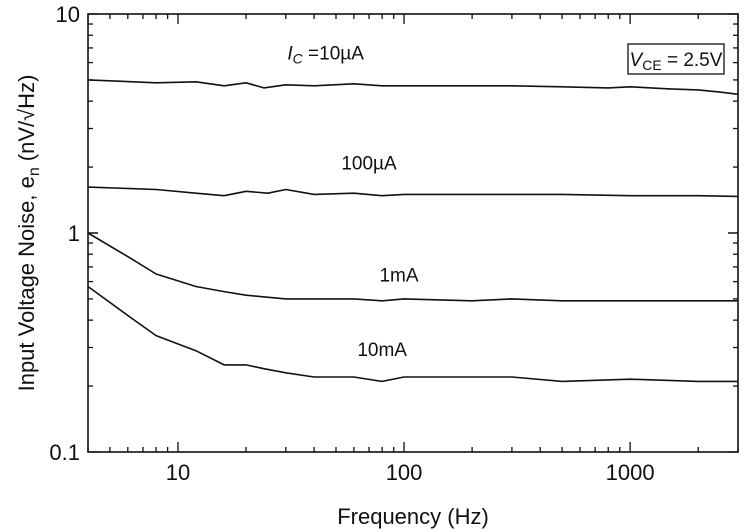 The width and height of the screenshot is (753, 532). I want to click on series-label-main: 1mA, so click(398, 276).